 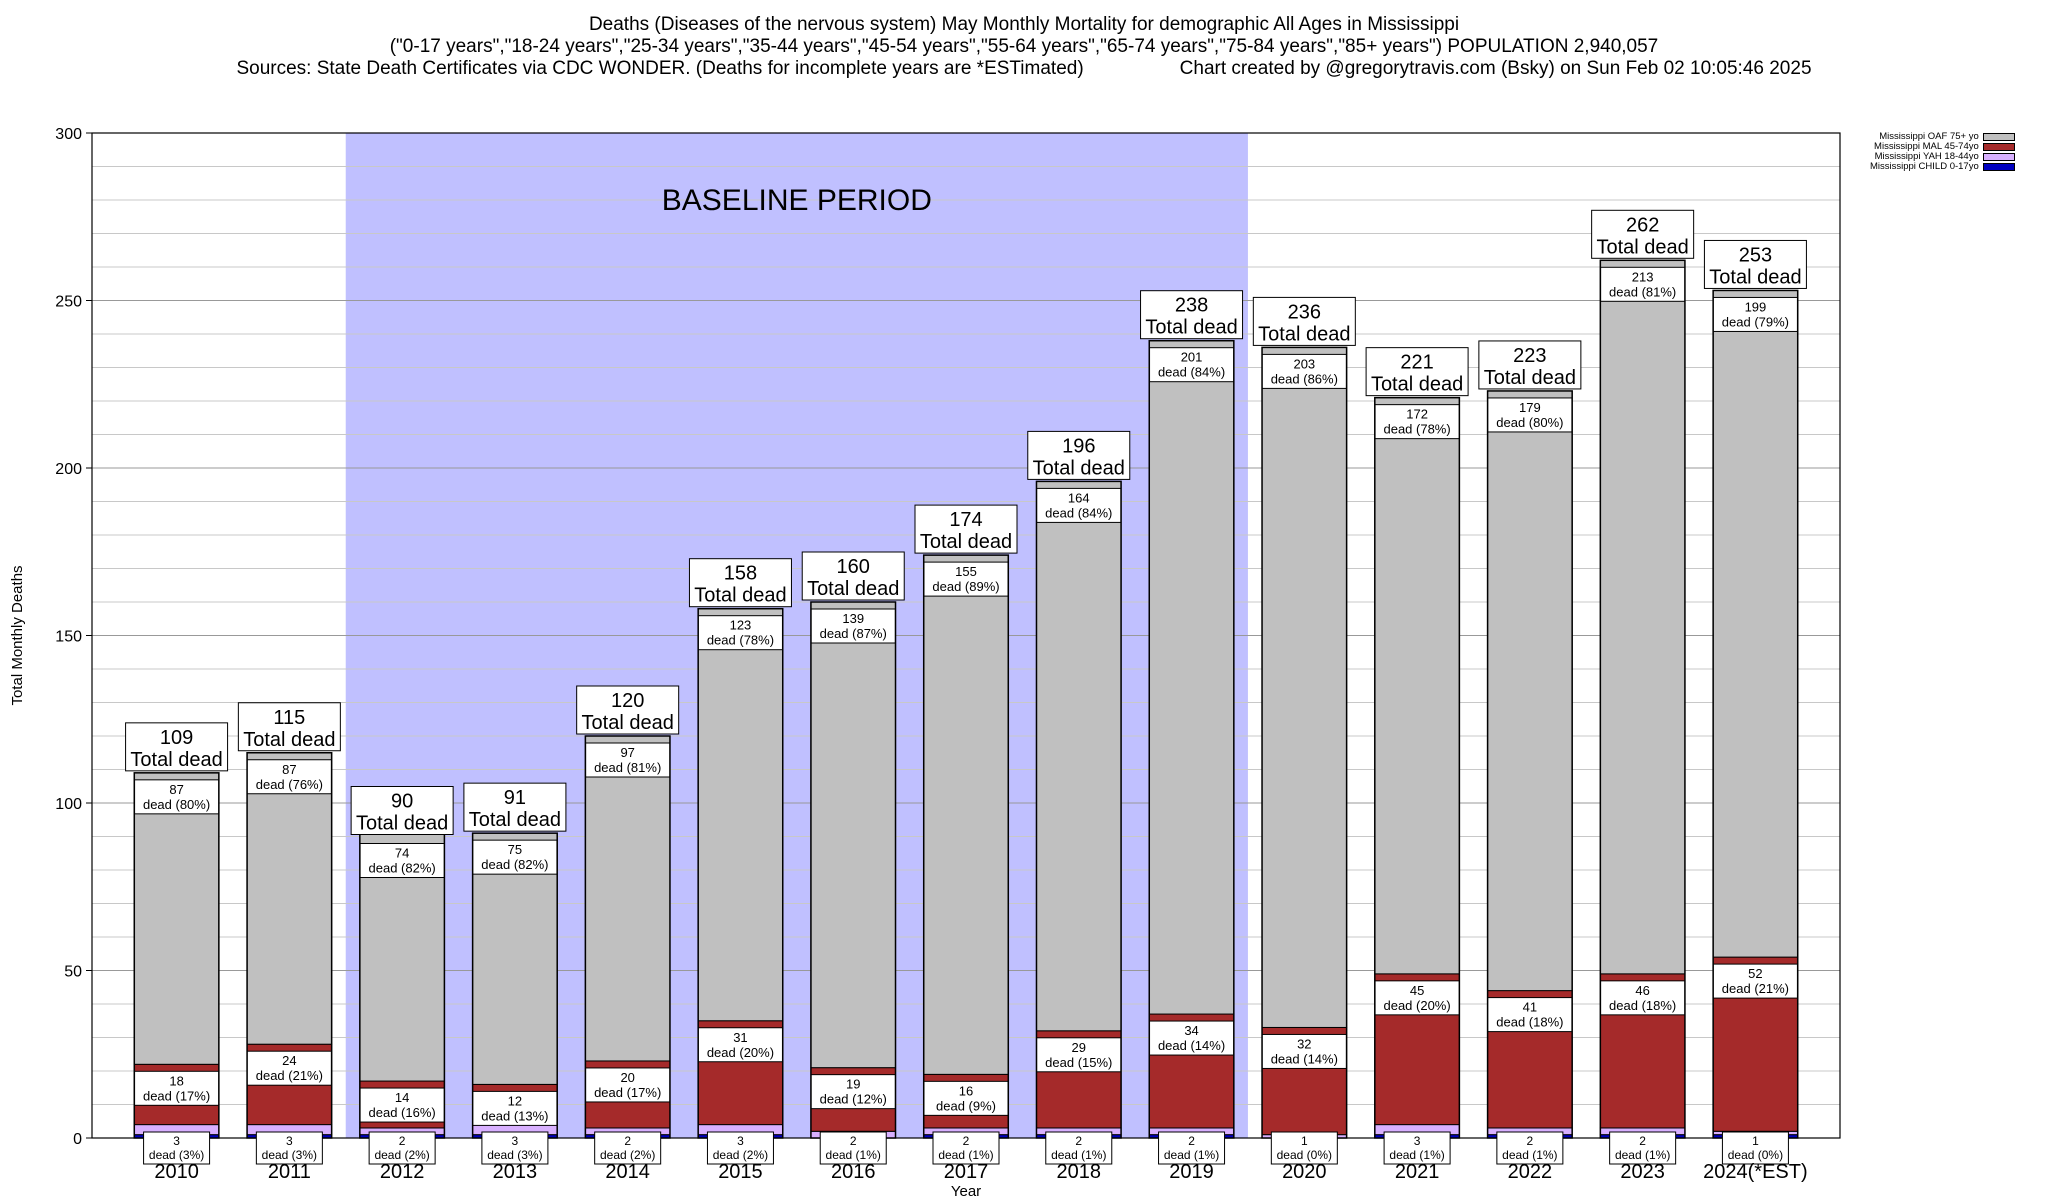 I want to click on y-tick-label: 300, so click(x=68, y=134).